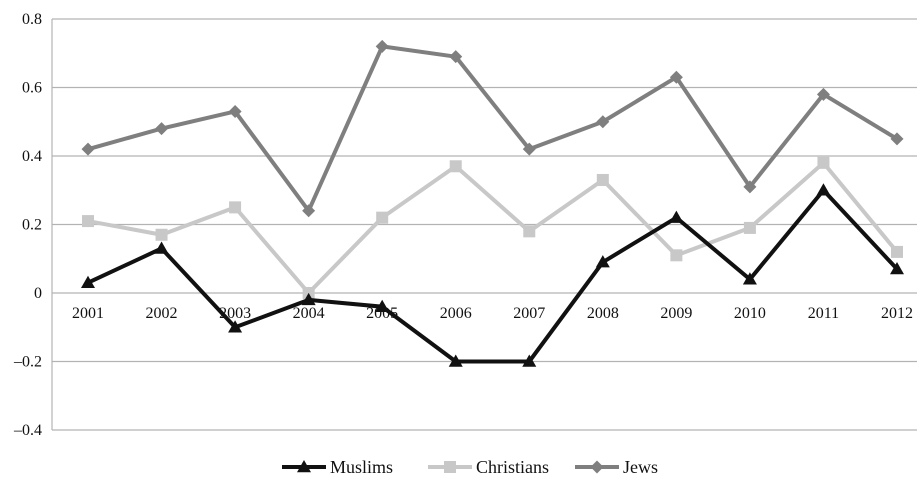 The height and width of the screenshot is (484, 920). What do you see at coordinates (361, 467) in the screenshot?
I see `legend-label: Muslims` at bounding box center [361, 467].